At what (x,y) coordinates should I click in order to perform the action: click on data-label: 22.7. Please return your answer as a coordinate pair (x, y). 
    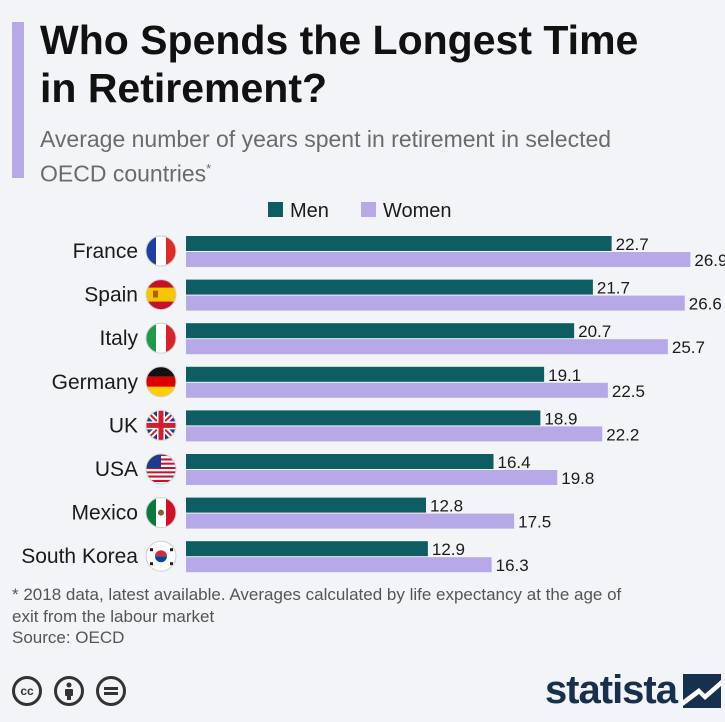
    Looking at the image, I should click on (632, 244).